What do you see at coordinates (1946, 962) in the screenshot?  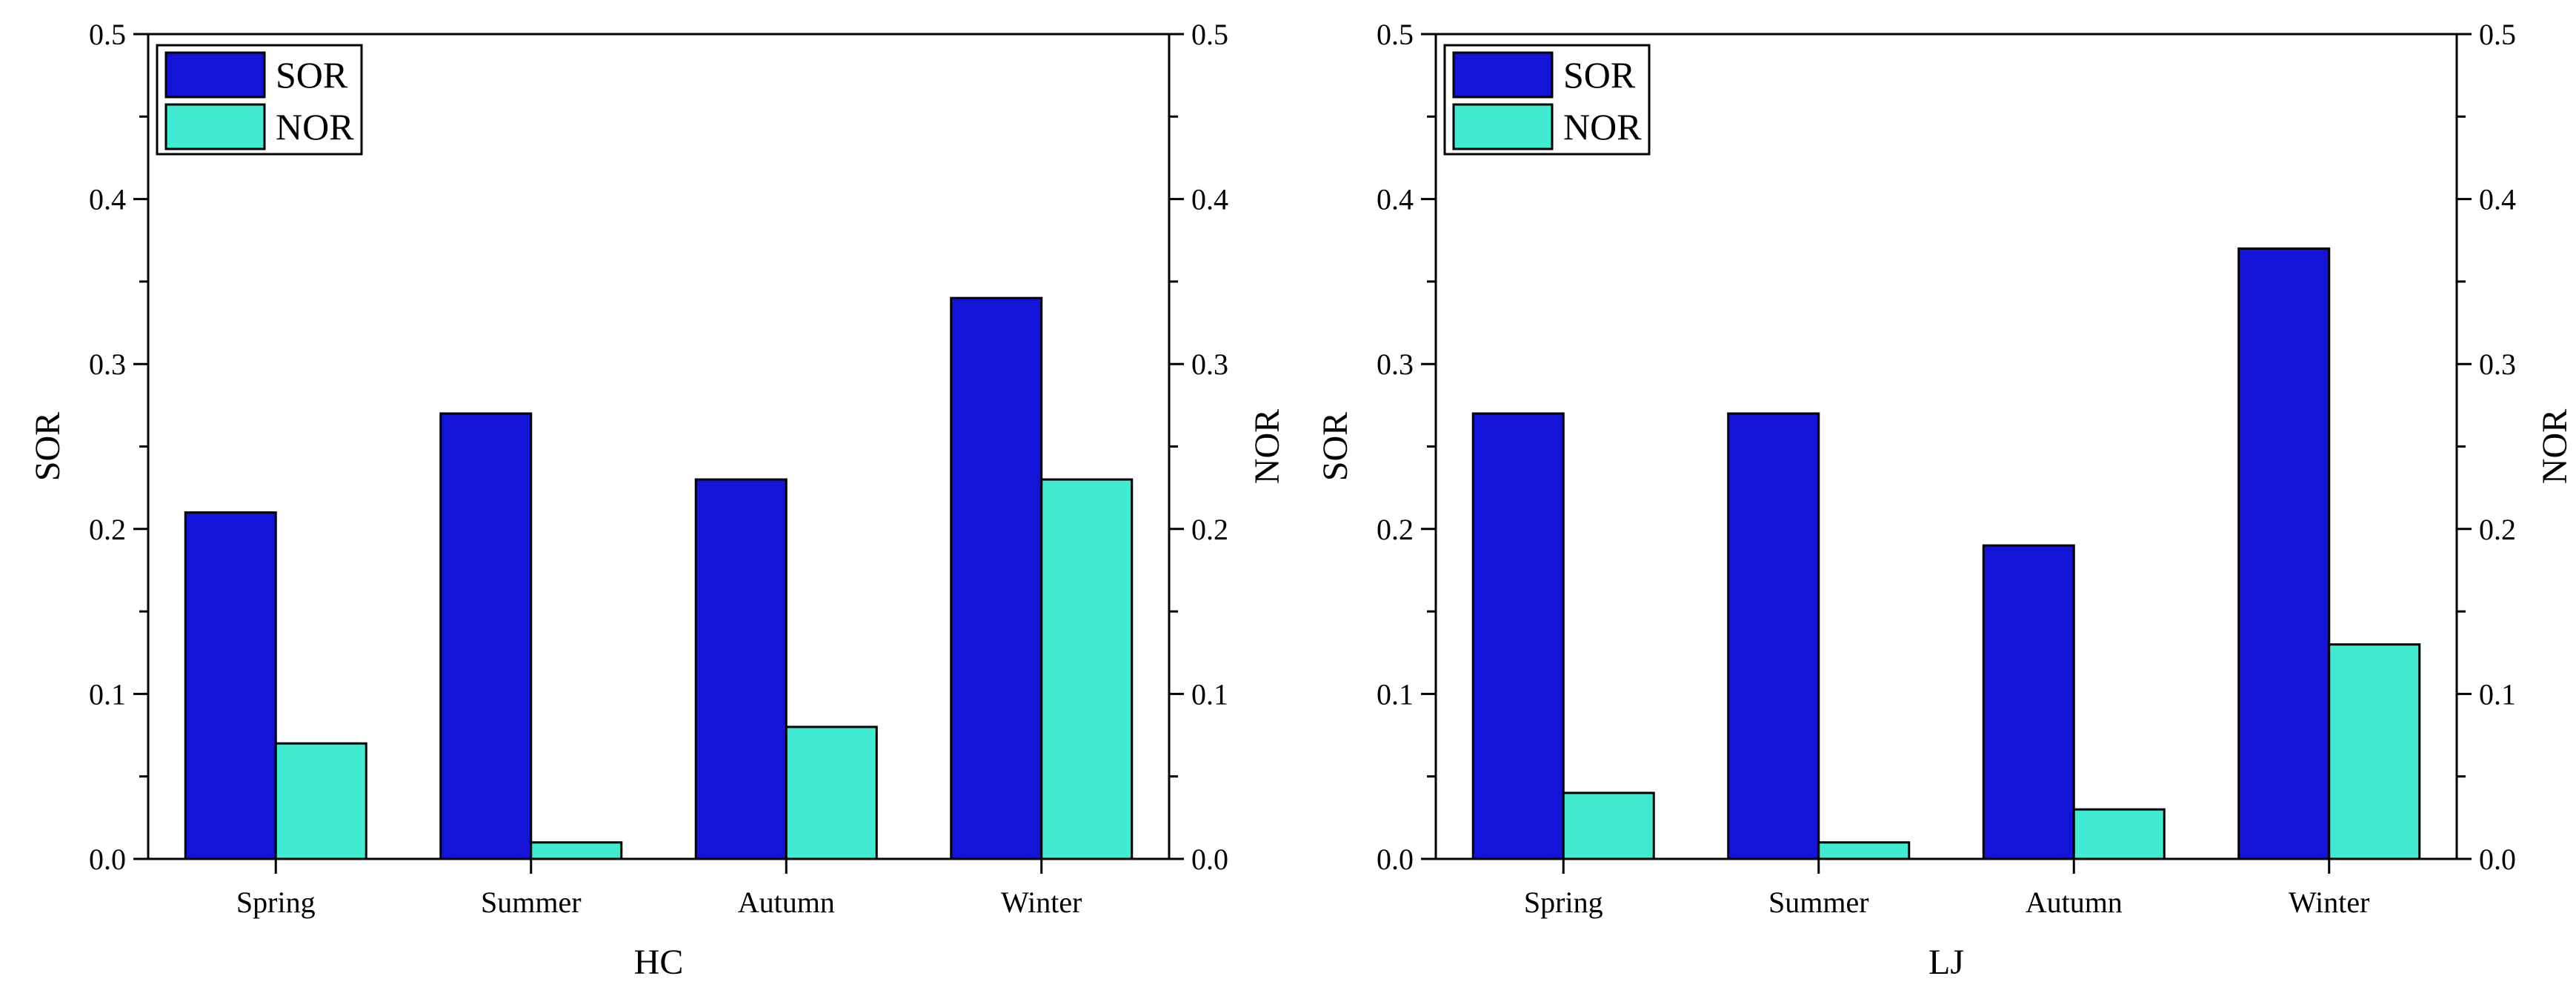 I see `x-axis-title: LJ` at bounding box center [1946, 962].